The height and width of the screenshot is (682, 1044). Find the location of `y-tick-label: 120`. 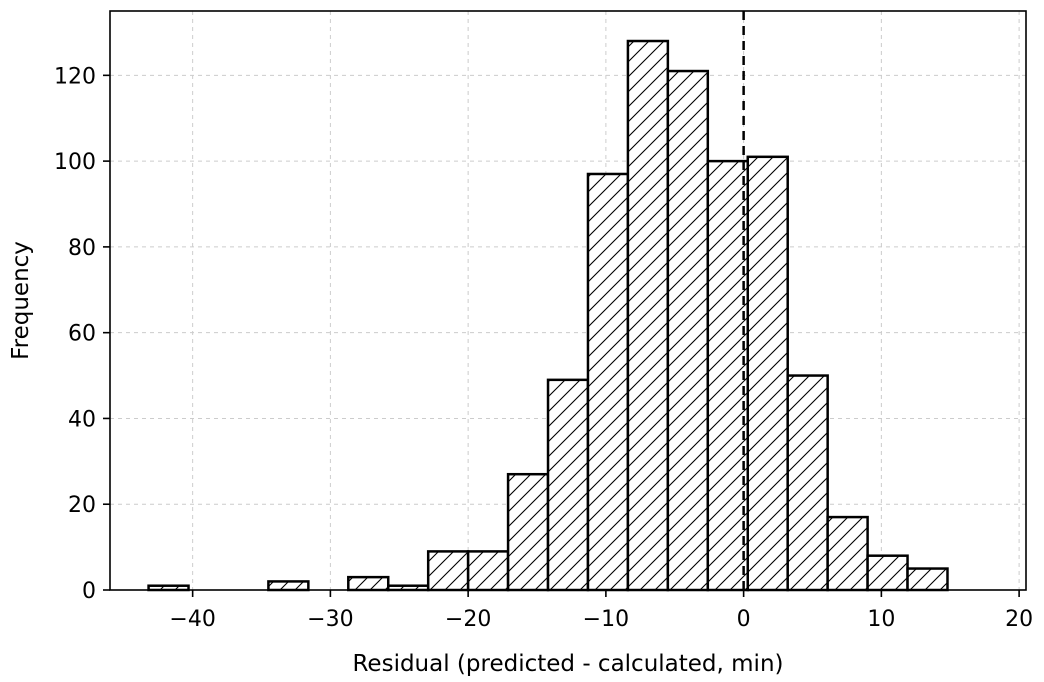

y-tick-label: 120 is located at coordinates (75, 76).